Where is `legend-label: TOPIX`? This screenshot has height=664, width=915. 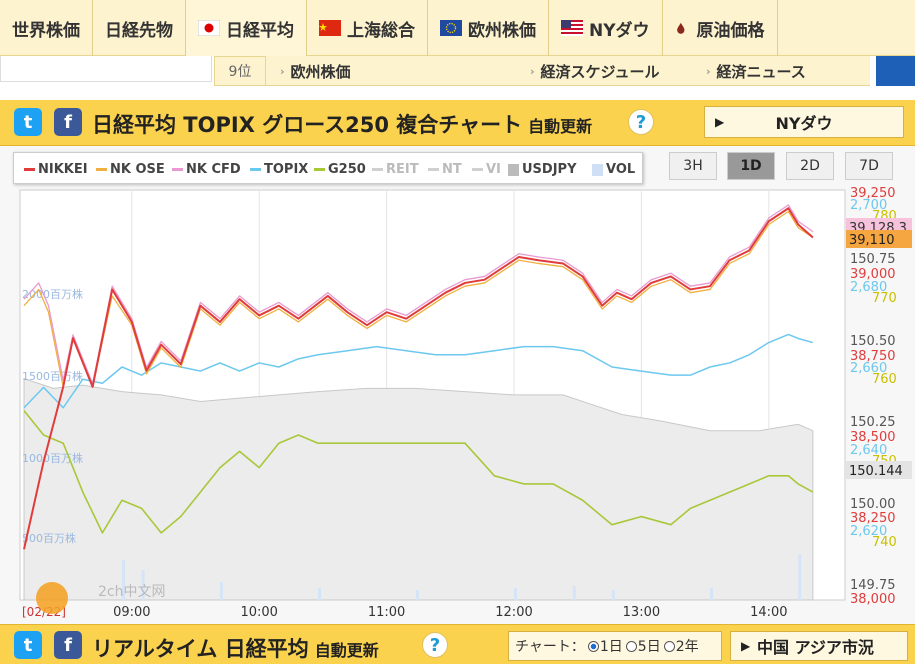 legend-label: TOPIX is located at coordinates (286, 169).